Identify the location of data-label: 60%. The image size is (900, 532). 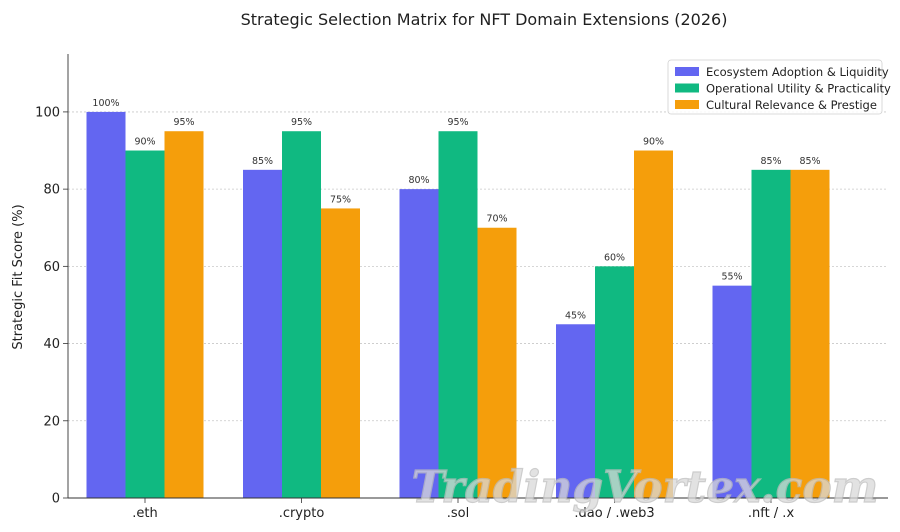
(614, 257).